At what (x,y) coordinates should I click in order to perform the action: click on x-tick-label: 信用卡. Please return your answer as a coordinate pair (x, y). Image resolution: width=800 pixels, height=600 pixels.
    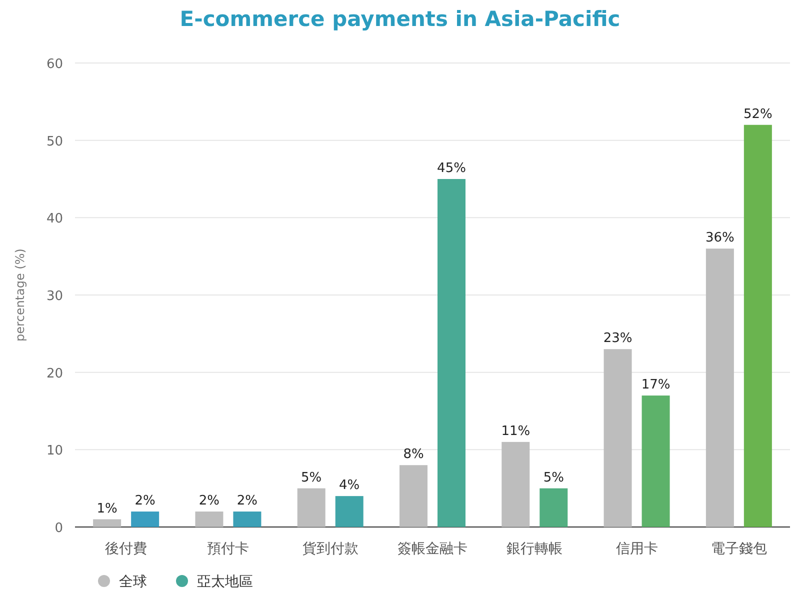
    Looking at the image, I should click on (637, 549).